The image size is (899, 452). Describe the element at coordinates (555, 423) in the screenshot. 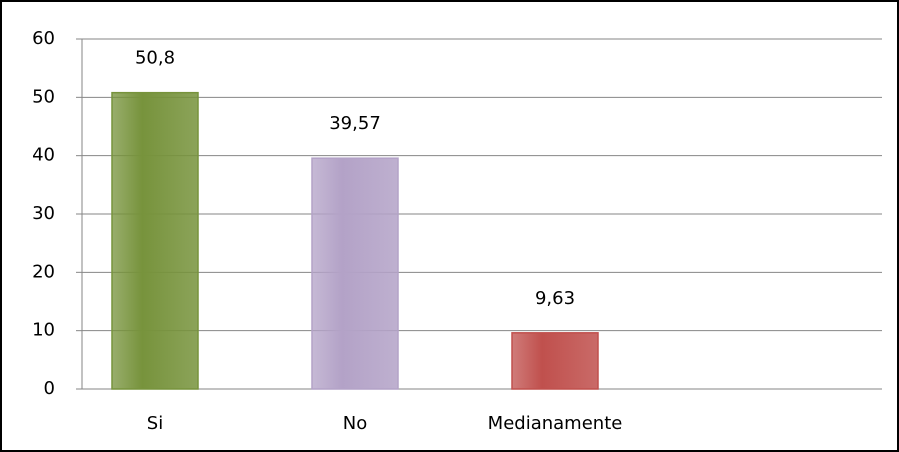

I see `x-tick-label: Medianamente` at that location.